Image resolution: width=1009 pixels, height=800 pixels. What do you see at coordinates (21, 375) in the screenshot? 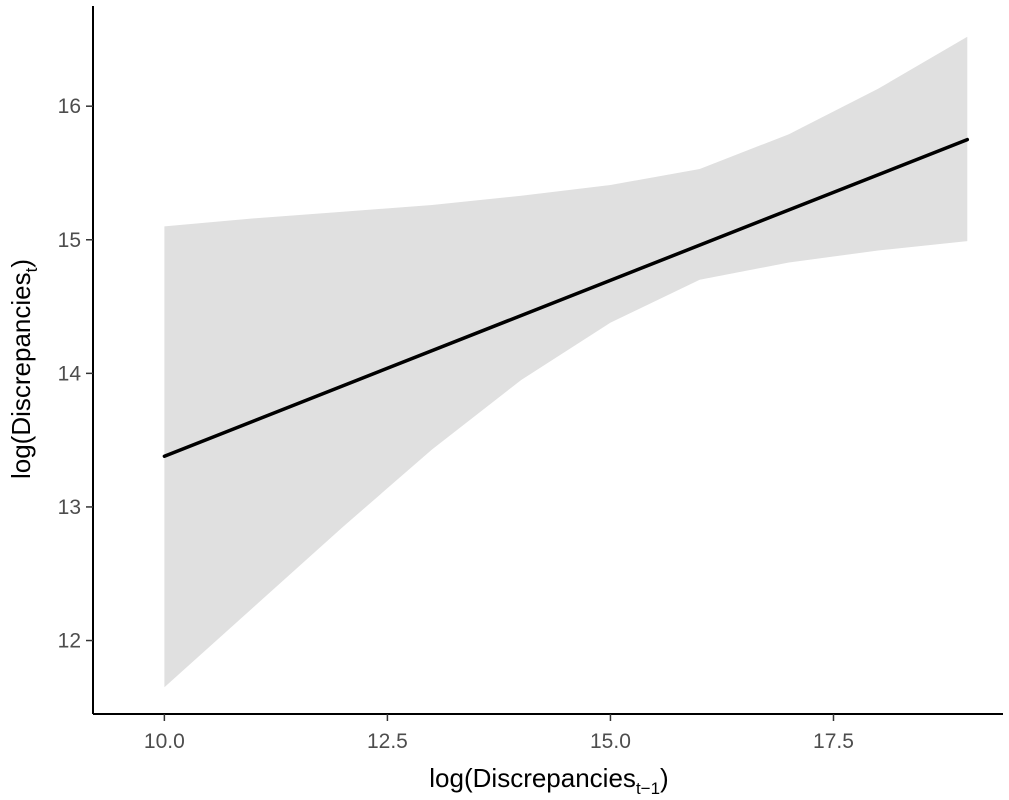
I see `y-axis-title-base: log(Discrepancies` at bounding box center [21, 375].